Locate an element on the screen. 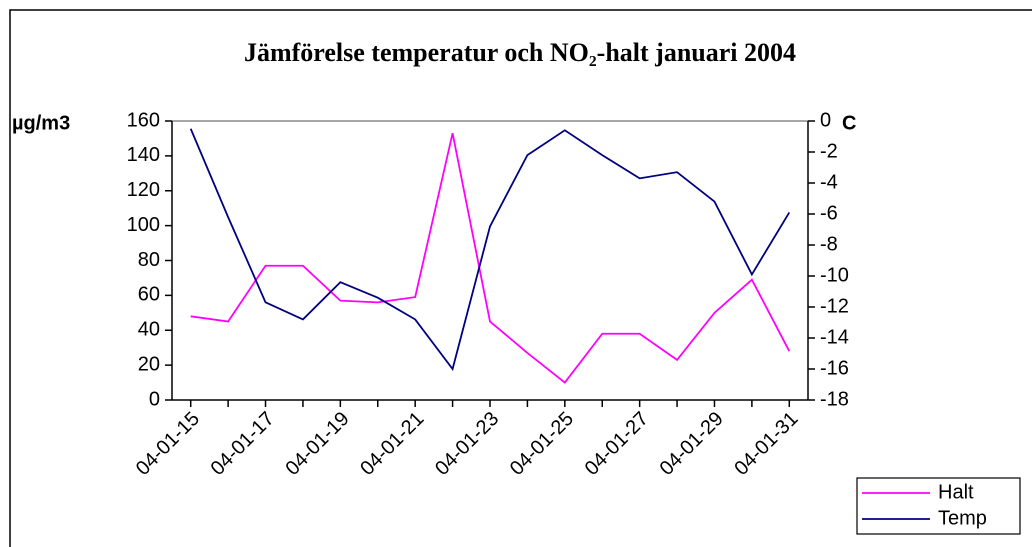 This screenshot has width=1032, height=547. x-tick-label: 04-01-23 is located at coordinates (467, 444).